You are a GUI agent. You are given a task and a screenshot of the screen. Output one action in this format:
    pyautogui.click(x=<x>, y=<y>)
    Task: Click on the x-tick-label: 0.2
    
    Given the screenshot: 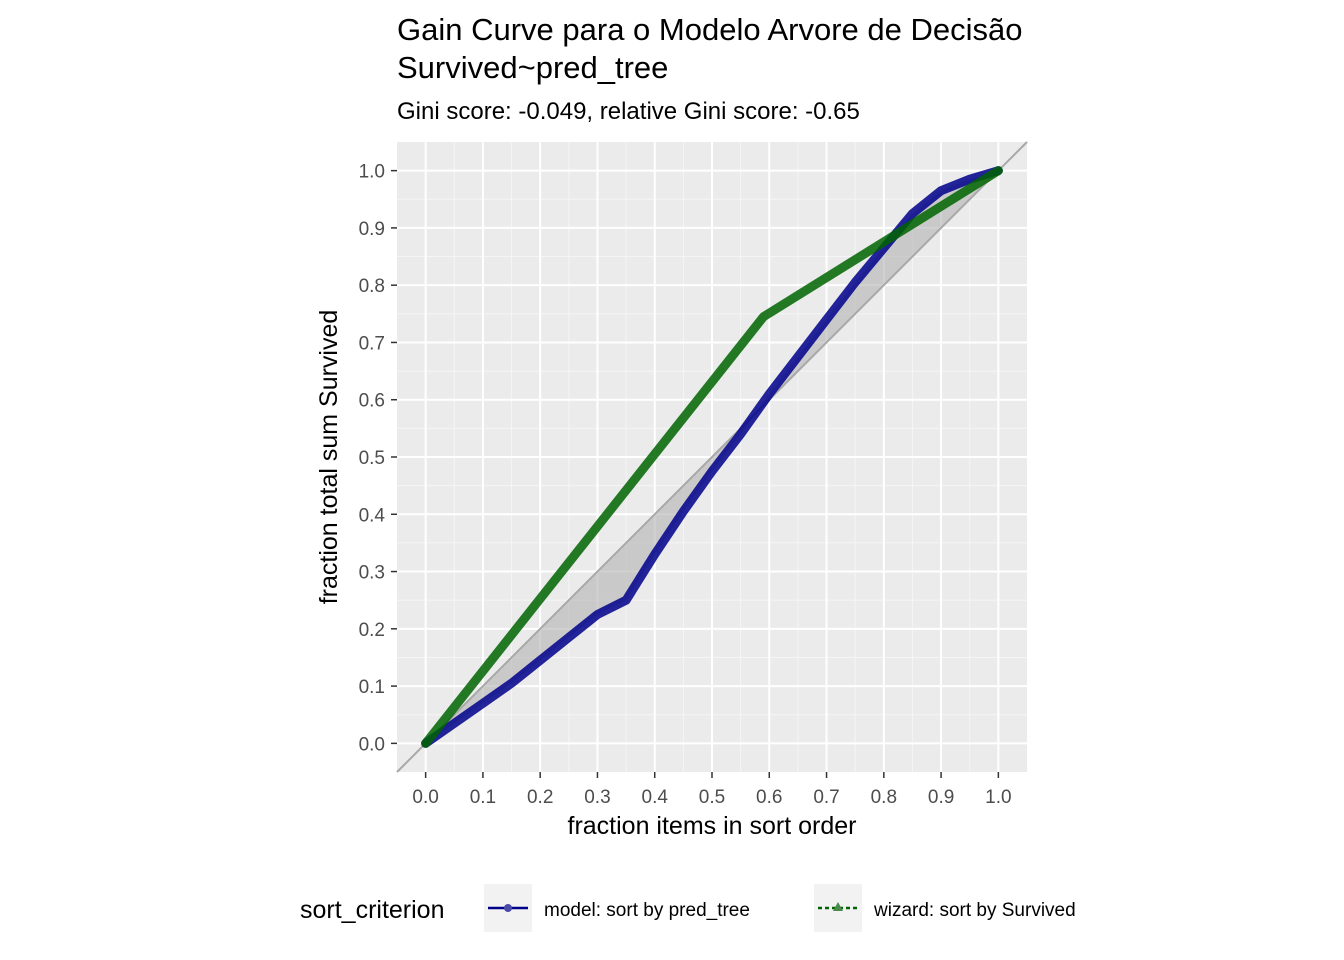 What is the action you would take?
    pyautogui.click(x=540, y=797)
    